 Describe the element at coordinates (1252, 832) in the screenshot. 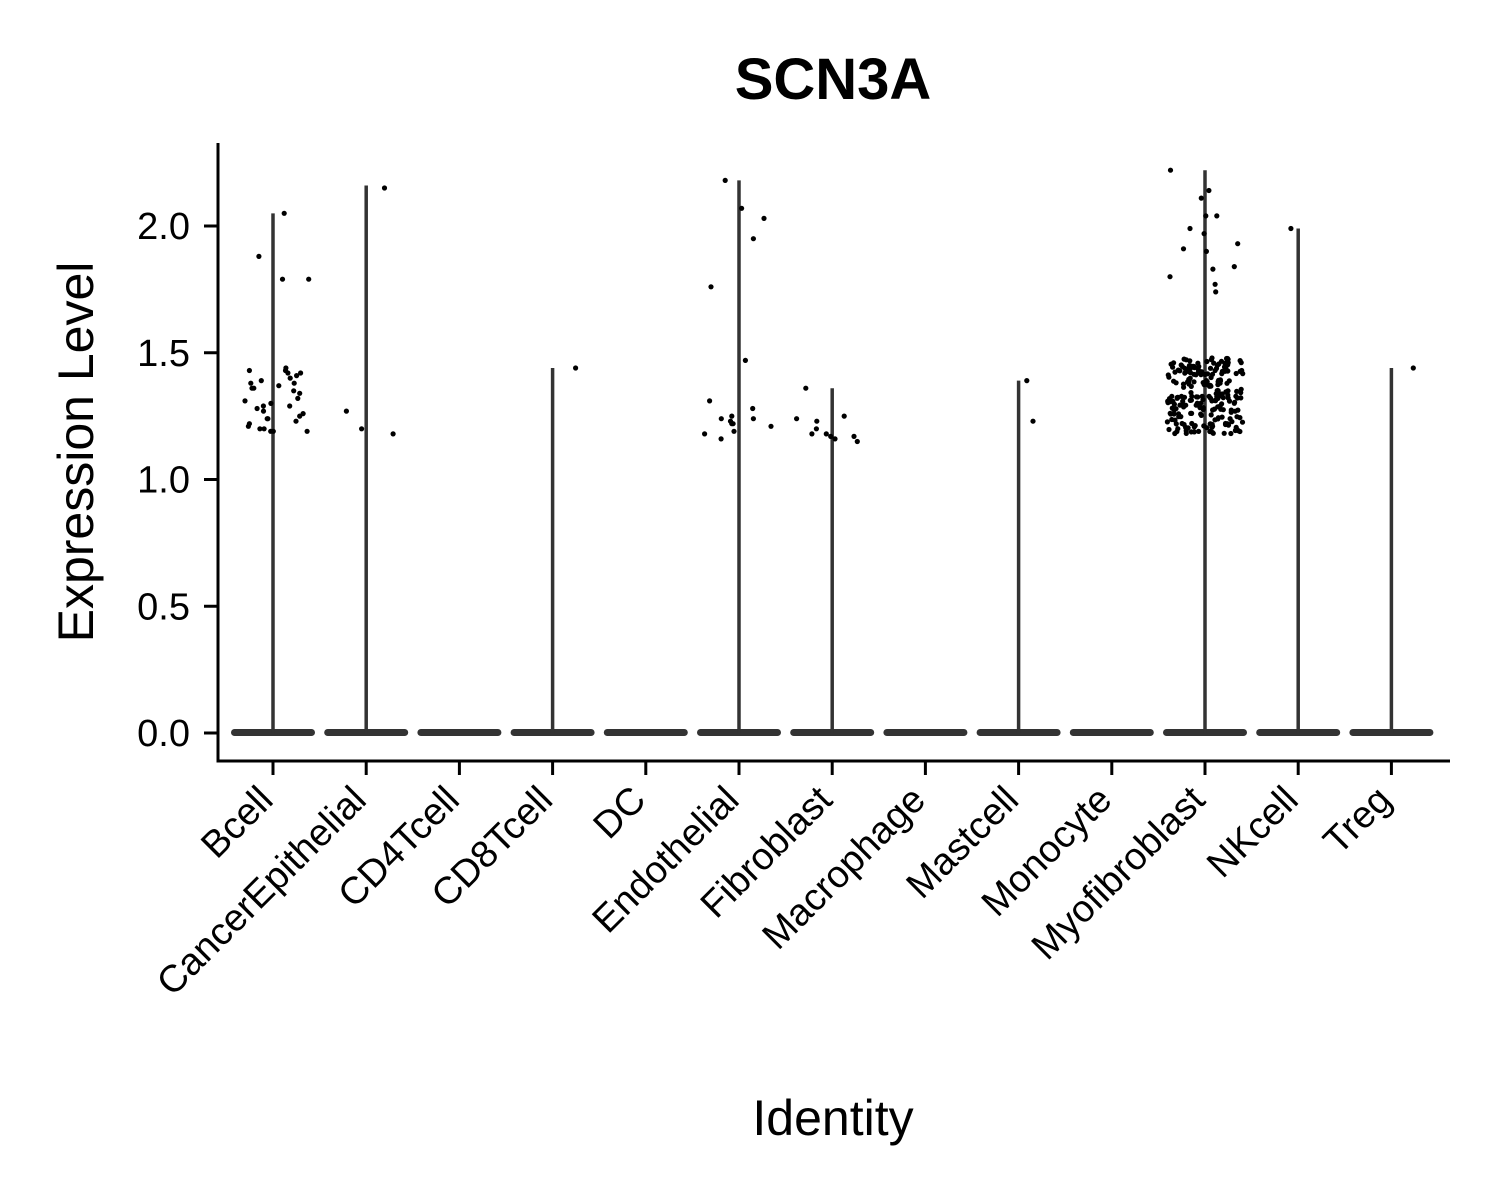

I see `x-tick-label: NKcell` at that location.